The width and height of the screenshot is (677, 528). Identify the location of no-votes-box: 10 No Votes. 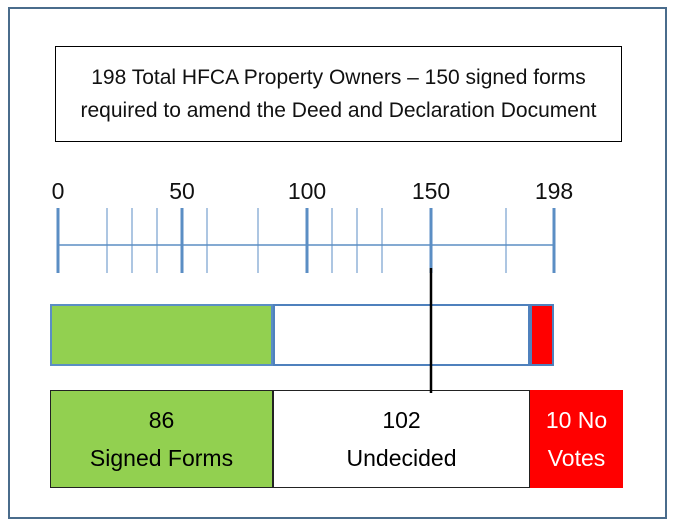
(576, 439).